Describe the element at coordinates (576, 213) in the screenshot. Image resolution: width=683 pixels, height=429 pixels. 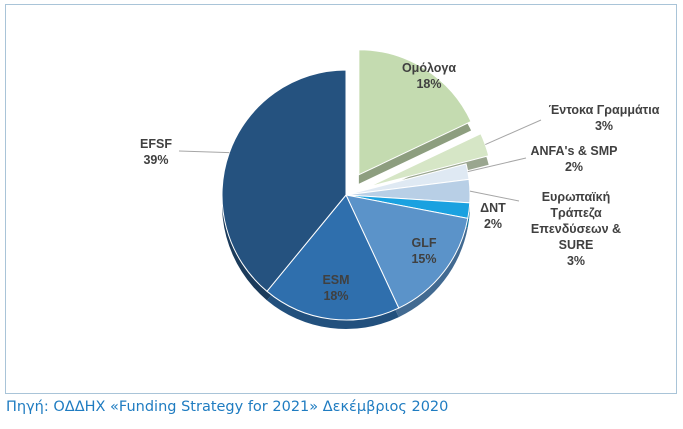
I see `slice-label-3-line-1: Τράπεζα` at that location.